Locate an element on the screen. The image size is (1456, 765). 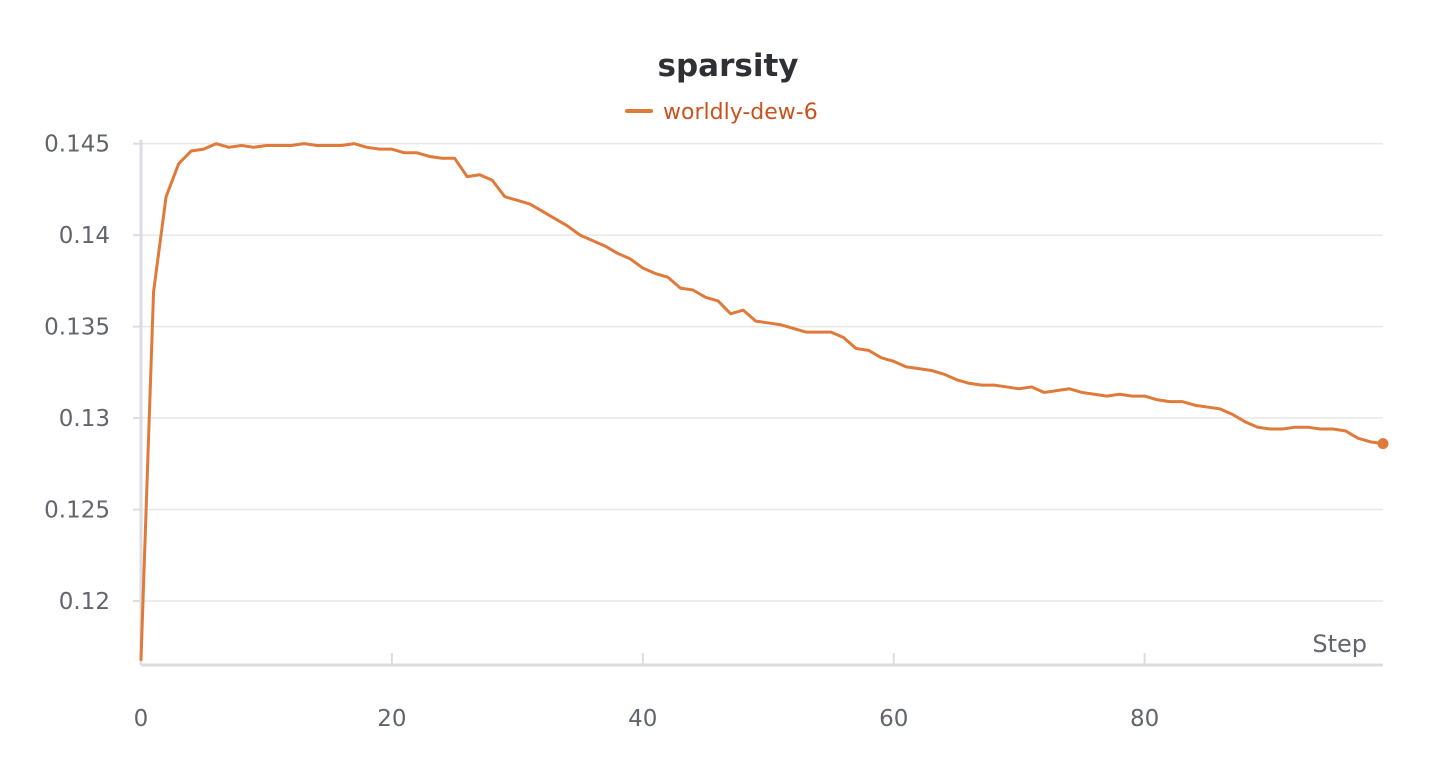
series-endpoint-marker is located at coordinates (1383, 444).